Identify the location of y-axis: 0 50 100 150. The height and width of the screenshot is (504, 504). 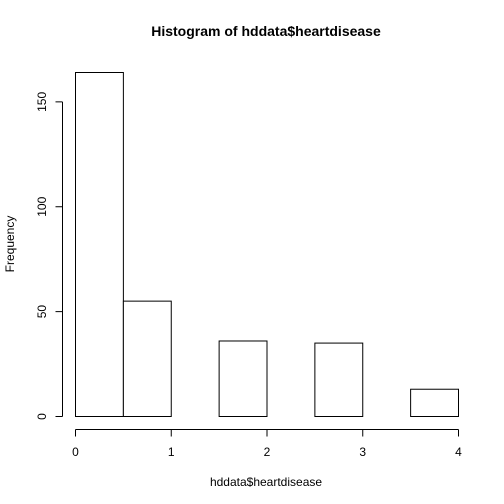
(49, 256).